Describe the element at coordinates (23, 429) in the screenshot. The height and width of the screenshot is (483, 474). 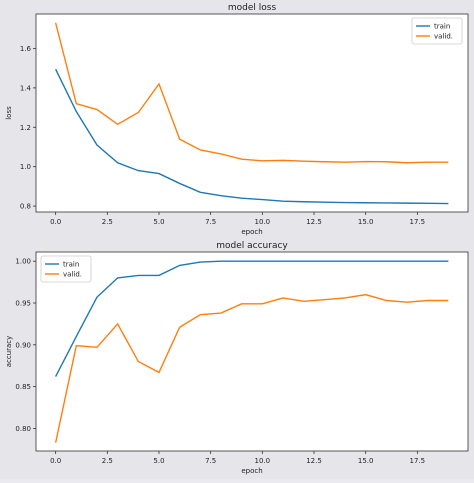
I see `y-tick-label: 0.80` at that location.